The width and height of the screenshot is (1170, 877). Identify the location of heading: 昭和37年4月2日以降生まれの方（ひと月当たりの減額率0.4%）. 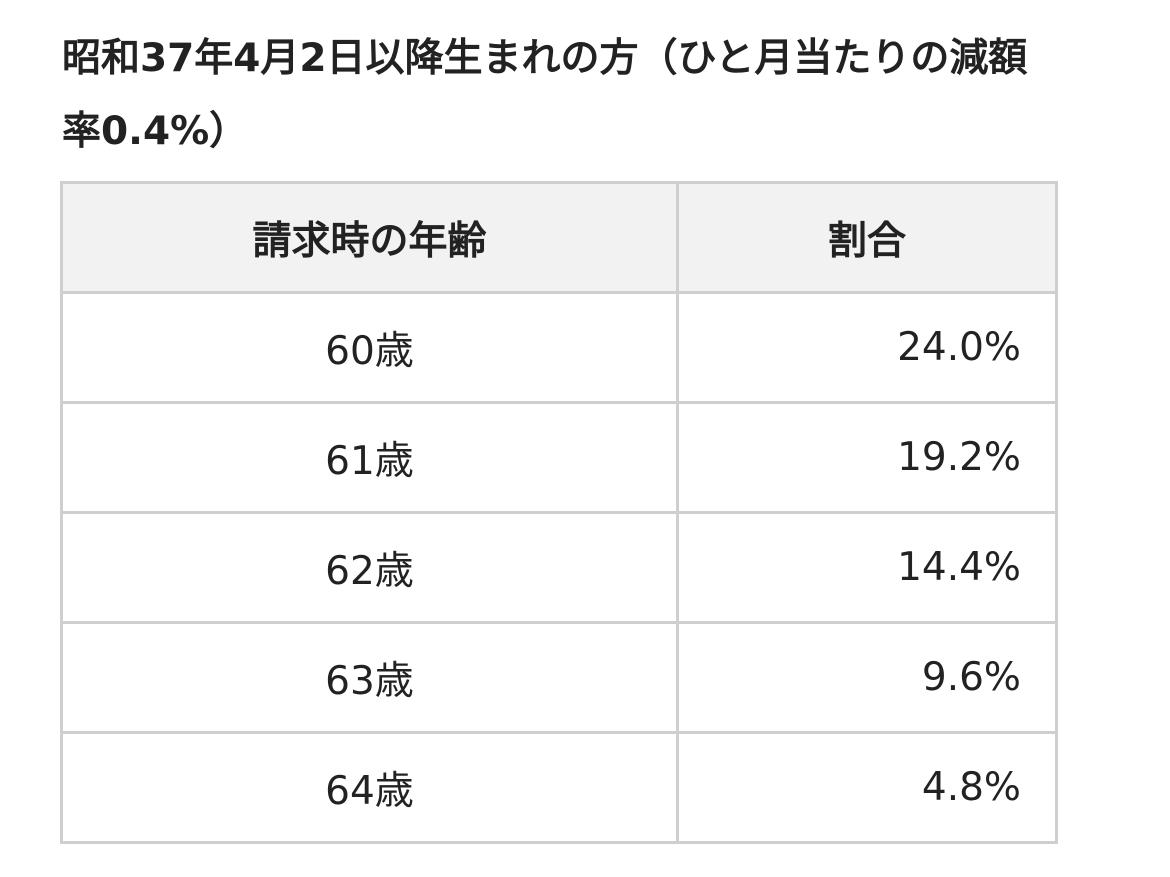
(545, 95).